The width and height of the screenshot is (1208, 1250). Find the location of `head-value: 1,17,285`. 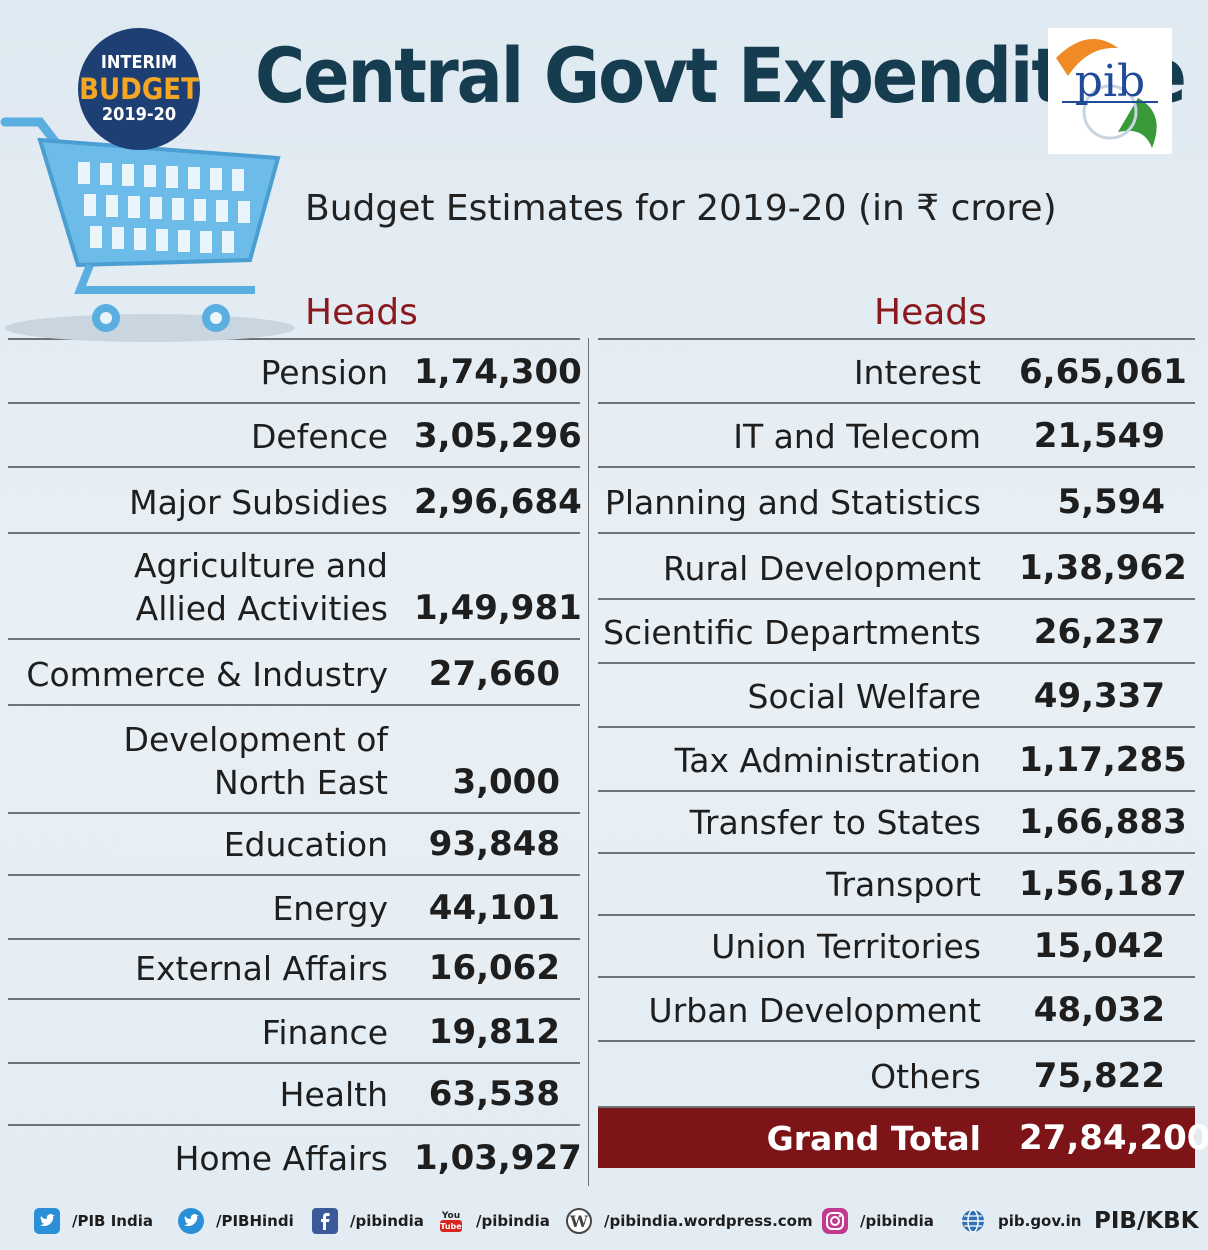

head-value: 1,17,285 is located at coordinates (1103, 760).